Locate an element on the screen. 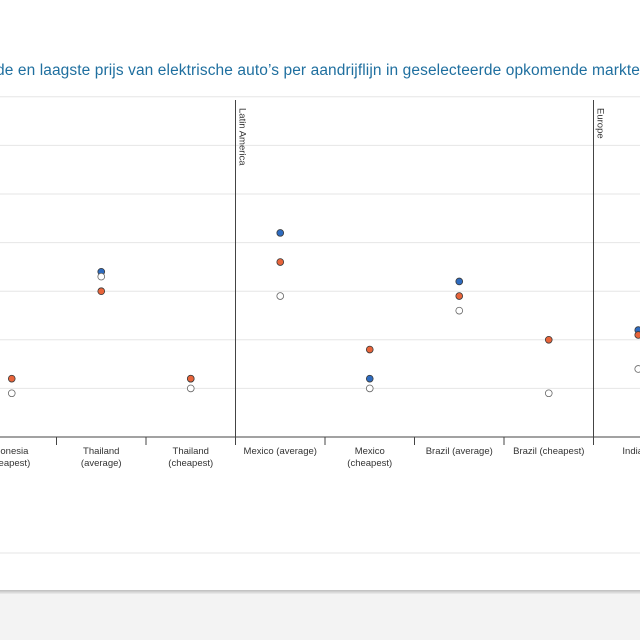 The image size is (640, 640). x-tick-label: Mexico (cheapest) is located at coordinates (369, 457).